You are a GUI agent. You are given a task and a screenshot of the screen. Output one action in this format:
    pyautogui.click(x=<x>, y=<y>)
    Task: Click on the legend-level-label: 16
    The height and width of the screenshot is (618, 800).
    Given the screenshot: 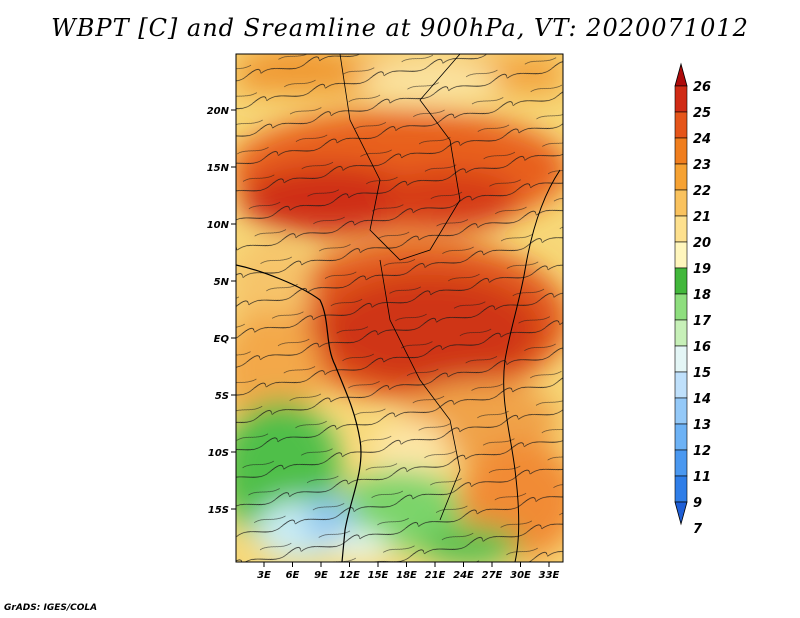 What is the action you would take?
    pyautogui.click(x=702, y=347)
    